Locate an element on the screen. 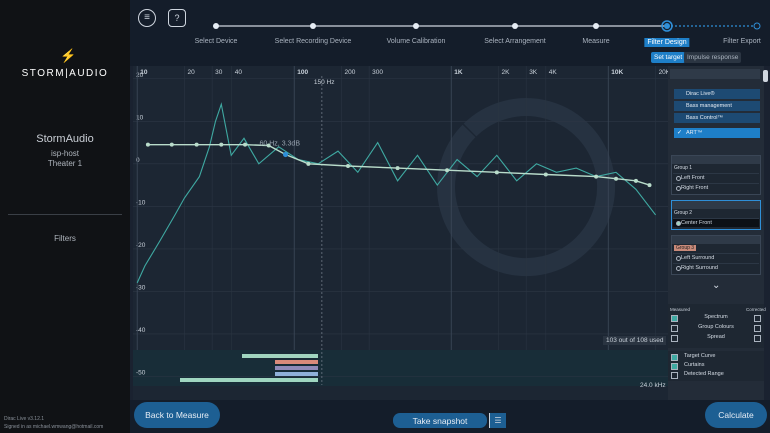 This screenshot has height=433, width=770. channel-item: Left Surround is located at coordinates (716, 257).